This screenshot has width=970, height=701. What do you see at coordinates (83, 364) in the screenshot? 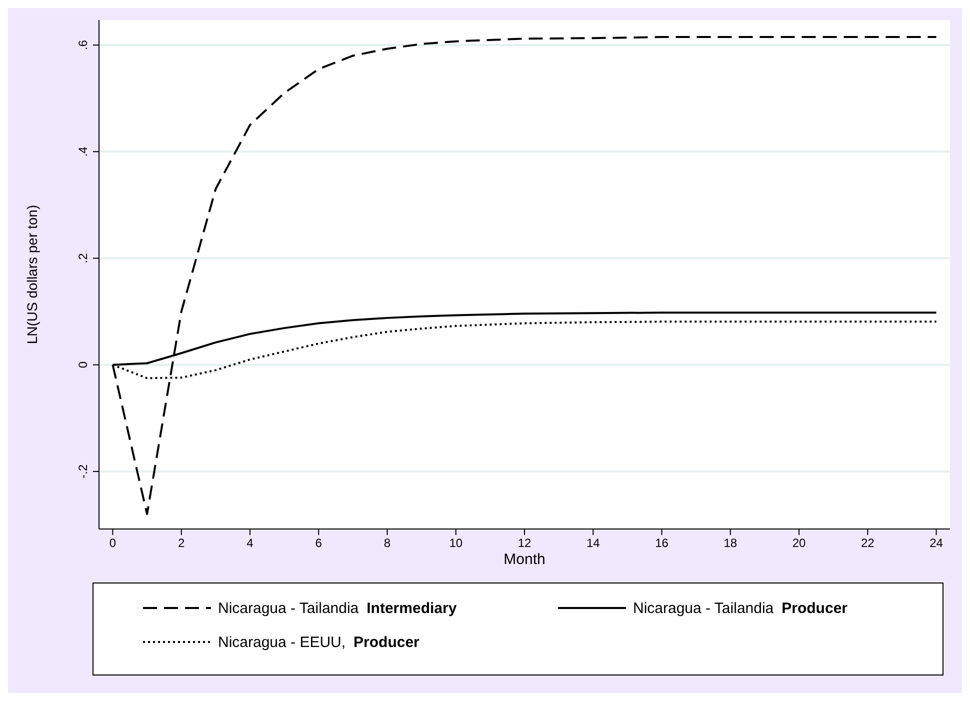
I see `y-tick-label: 0` at bounding box center [83, 364].